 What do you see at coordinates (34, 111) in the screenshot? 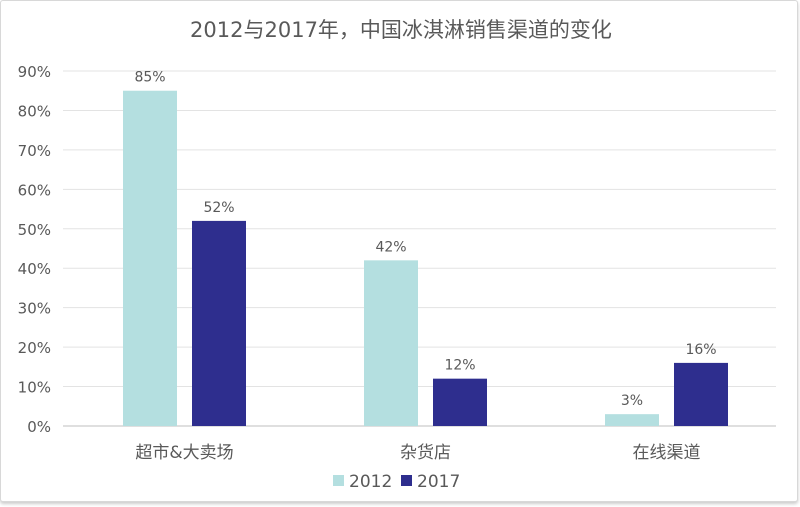
I see `y-tick-label: 80%` at bounding box center [34, 111].